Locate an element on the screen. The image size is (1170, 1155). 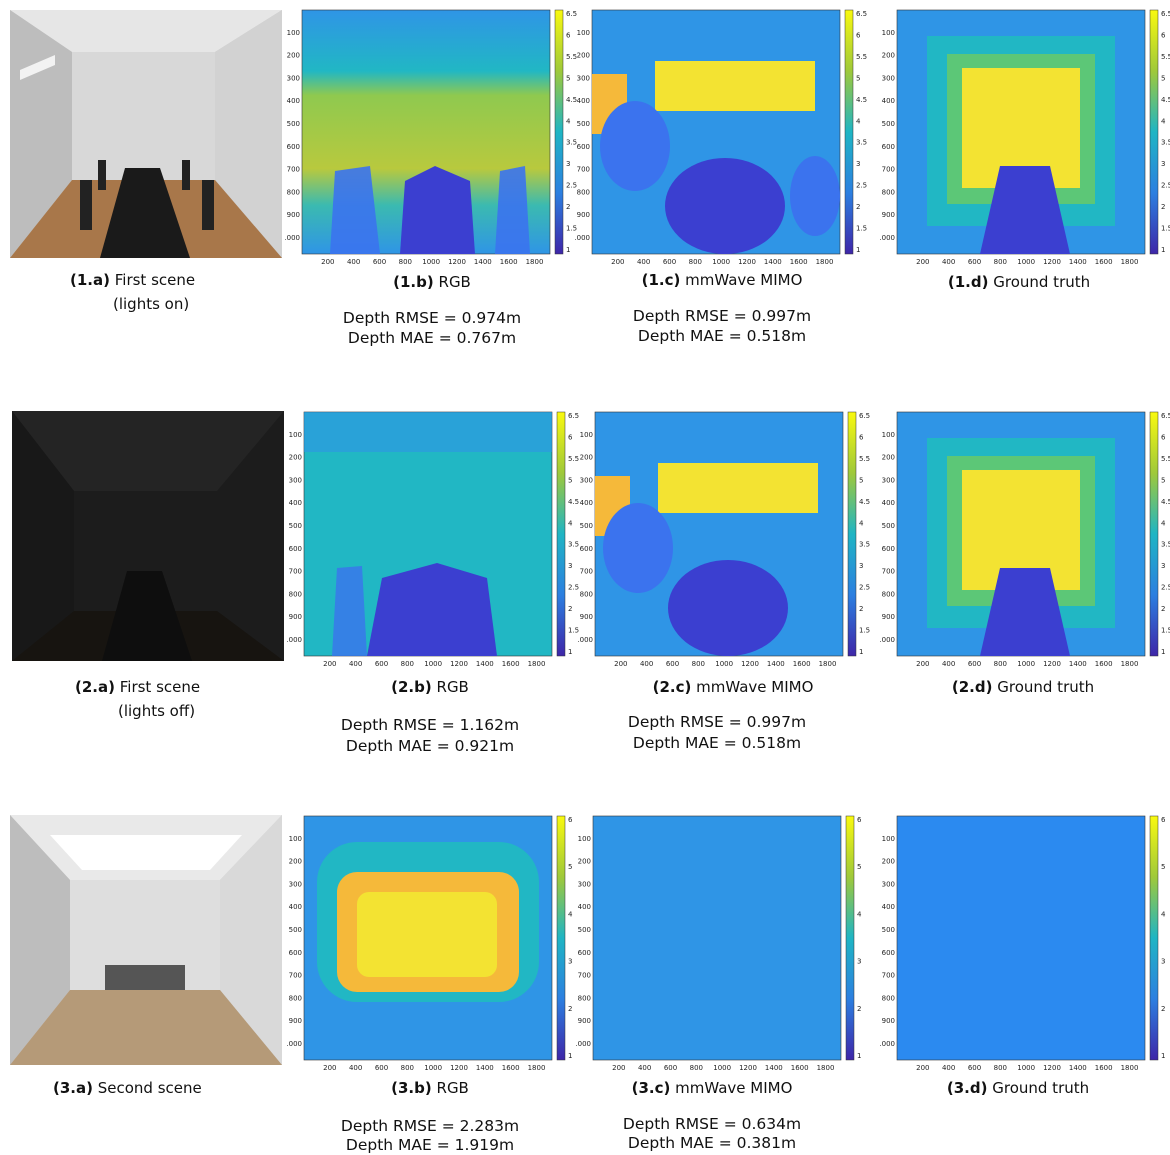
colorbar-label: 6 is located at coordinates (1163, 437).